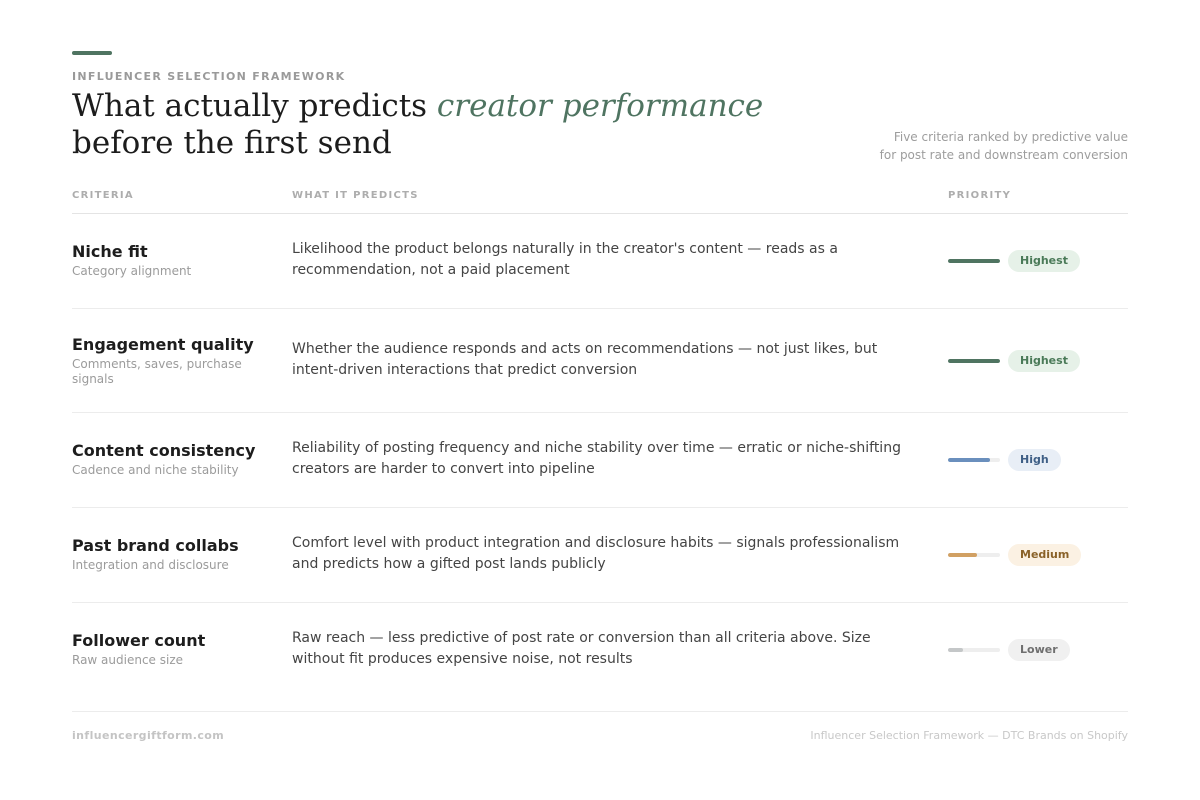 This screenshot has width=1200, height=800. Describe the element at coordinates (600, 213) in the screenshot. I see `header-divider` at that location.